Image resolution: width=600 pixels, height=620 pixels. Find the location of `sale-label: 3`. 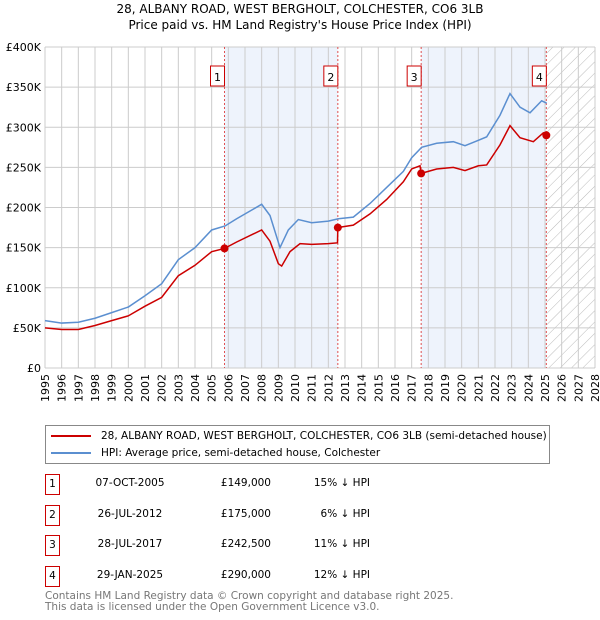

sale-label: 3 is located at coordinates (414, 77).